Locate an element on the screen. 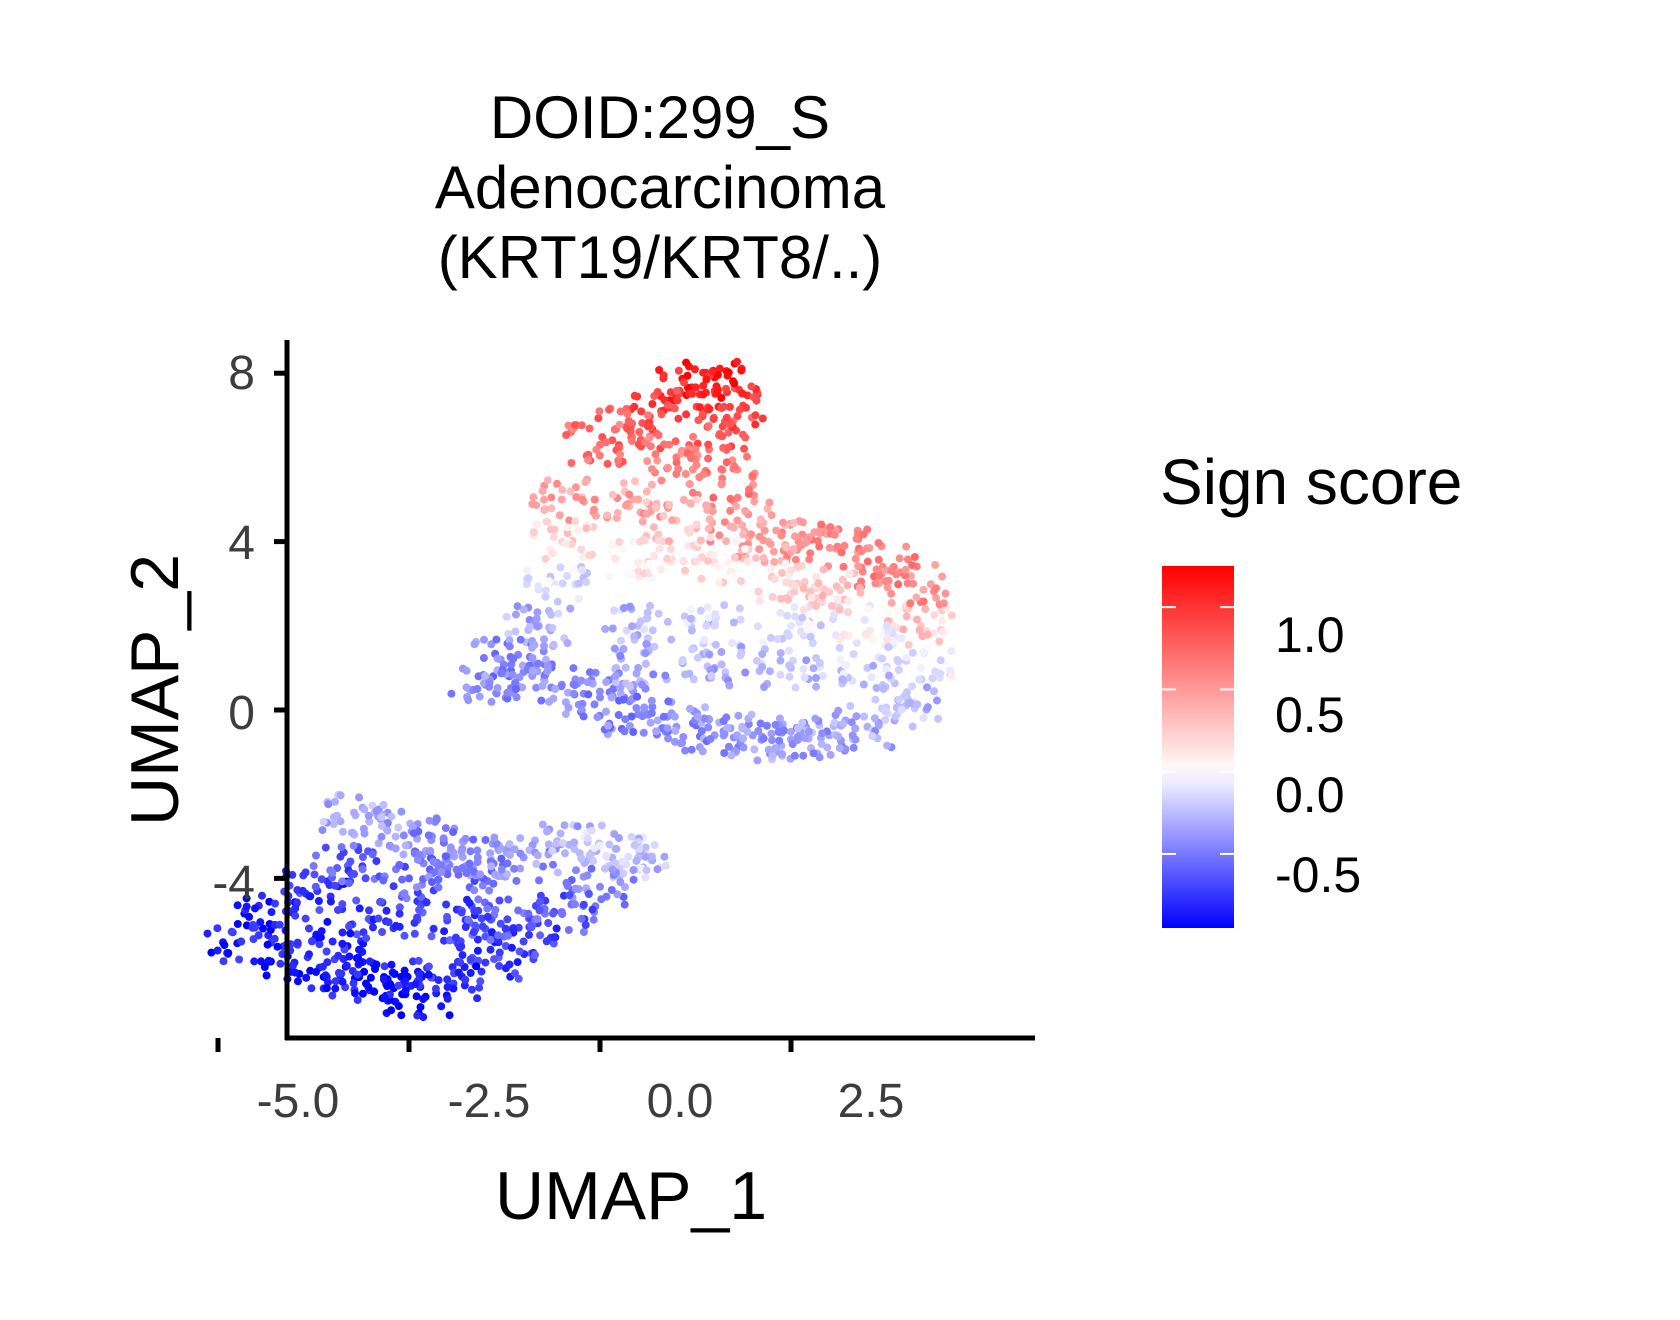 The image size is (1680, 1320). x-tick-label: 0.0 is located at coordinates (680, 1101).